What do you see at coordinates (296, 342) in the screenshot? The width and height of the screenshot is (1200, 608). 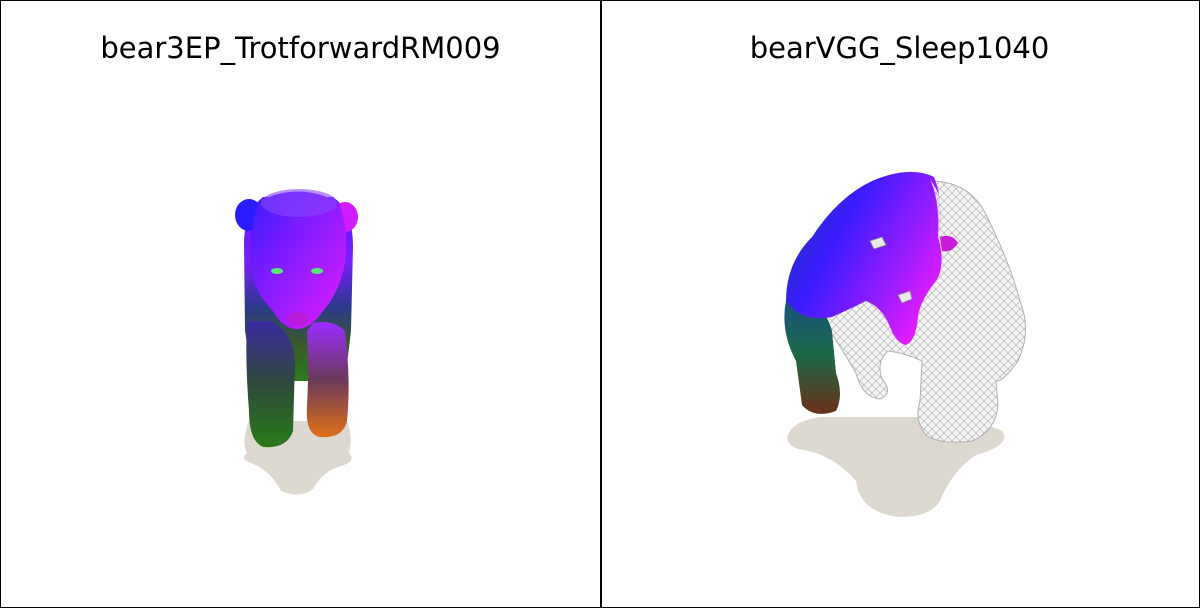 I see `left-bear-render` at bounding box center [296, 342].